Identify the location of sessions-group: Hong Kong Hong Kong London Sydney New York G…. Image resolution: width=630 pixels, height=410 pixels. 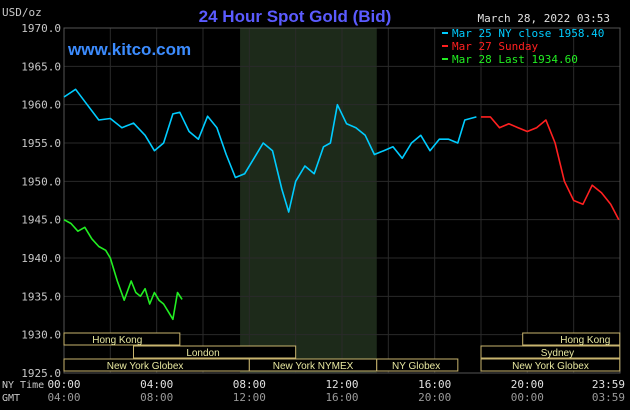
(342, 352).